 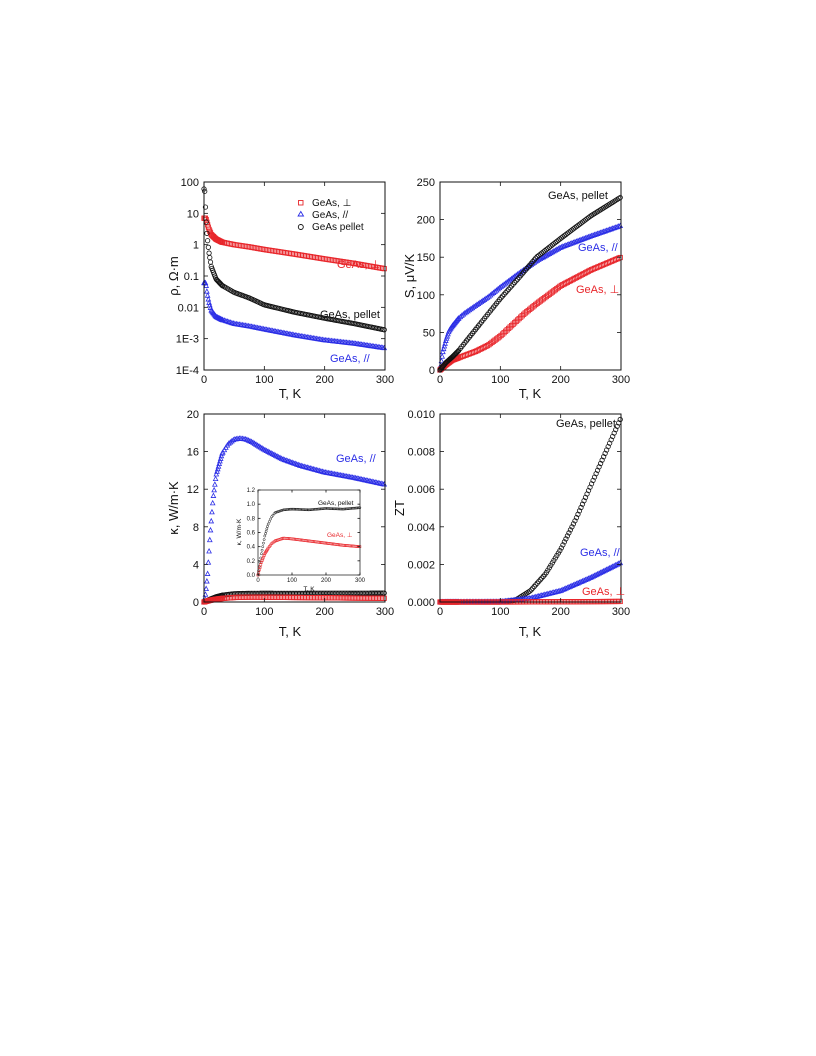 I want to click on seebeck-plot-frame, so click(x=530, y=276).